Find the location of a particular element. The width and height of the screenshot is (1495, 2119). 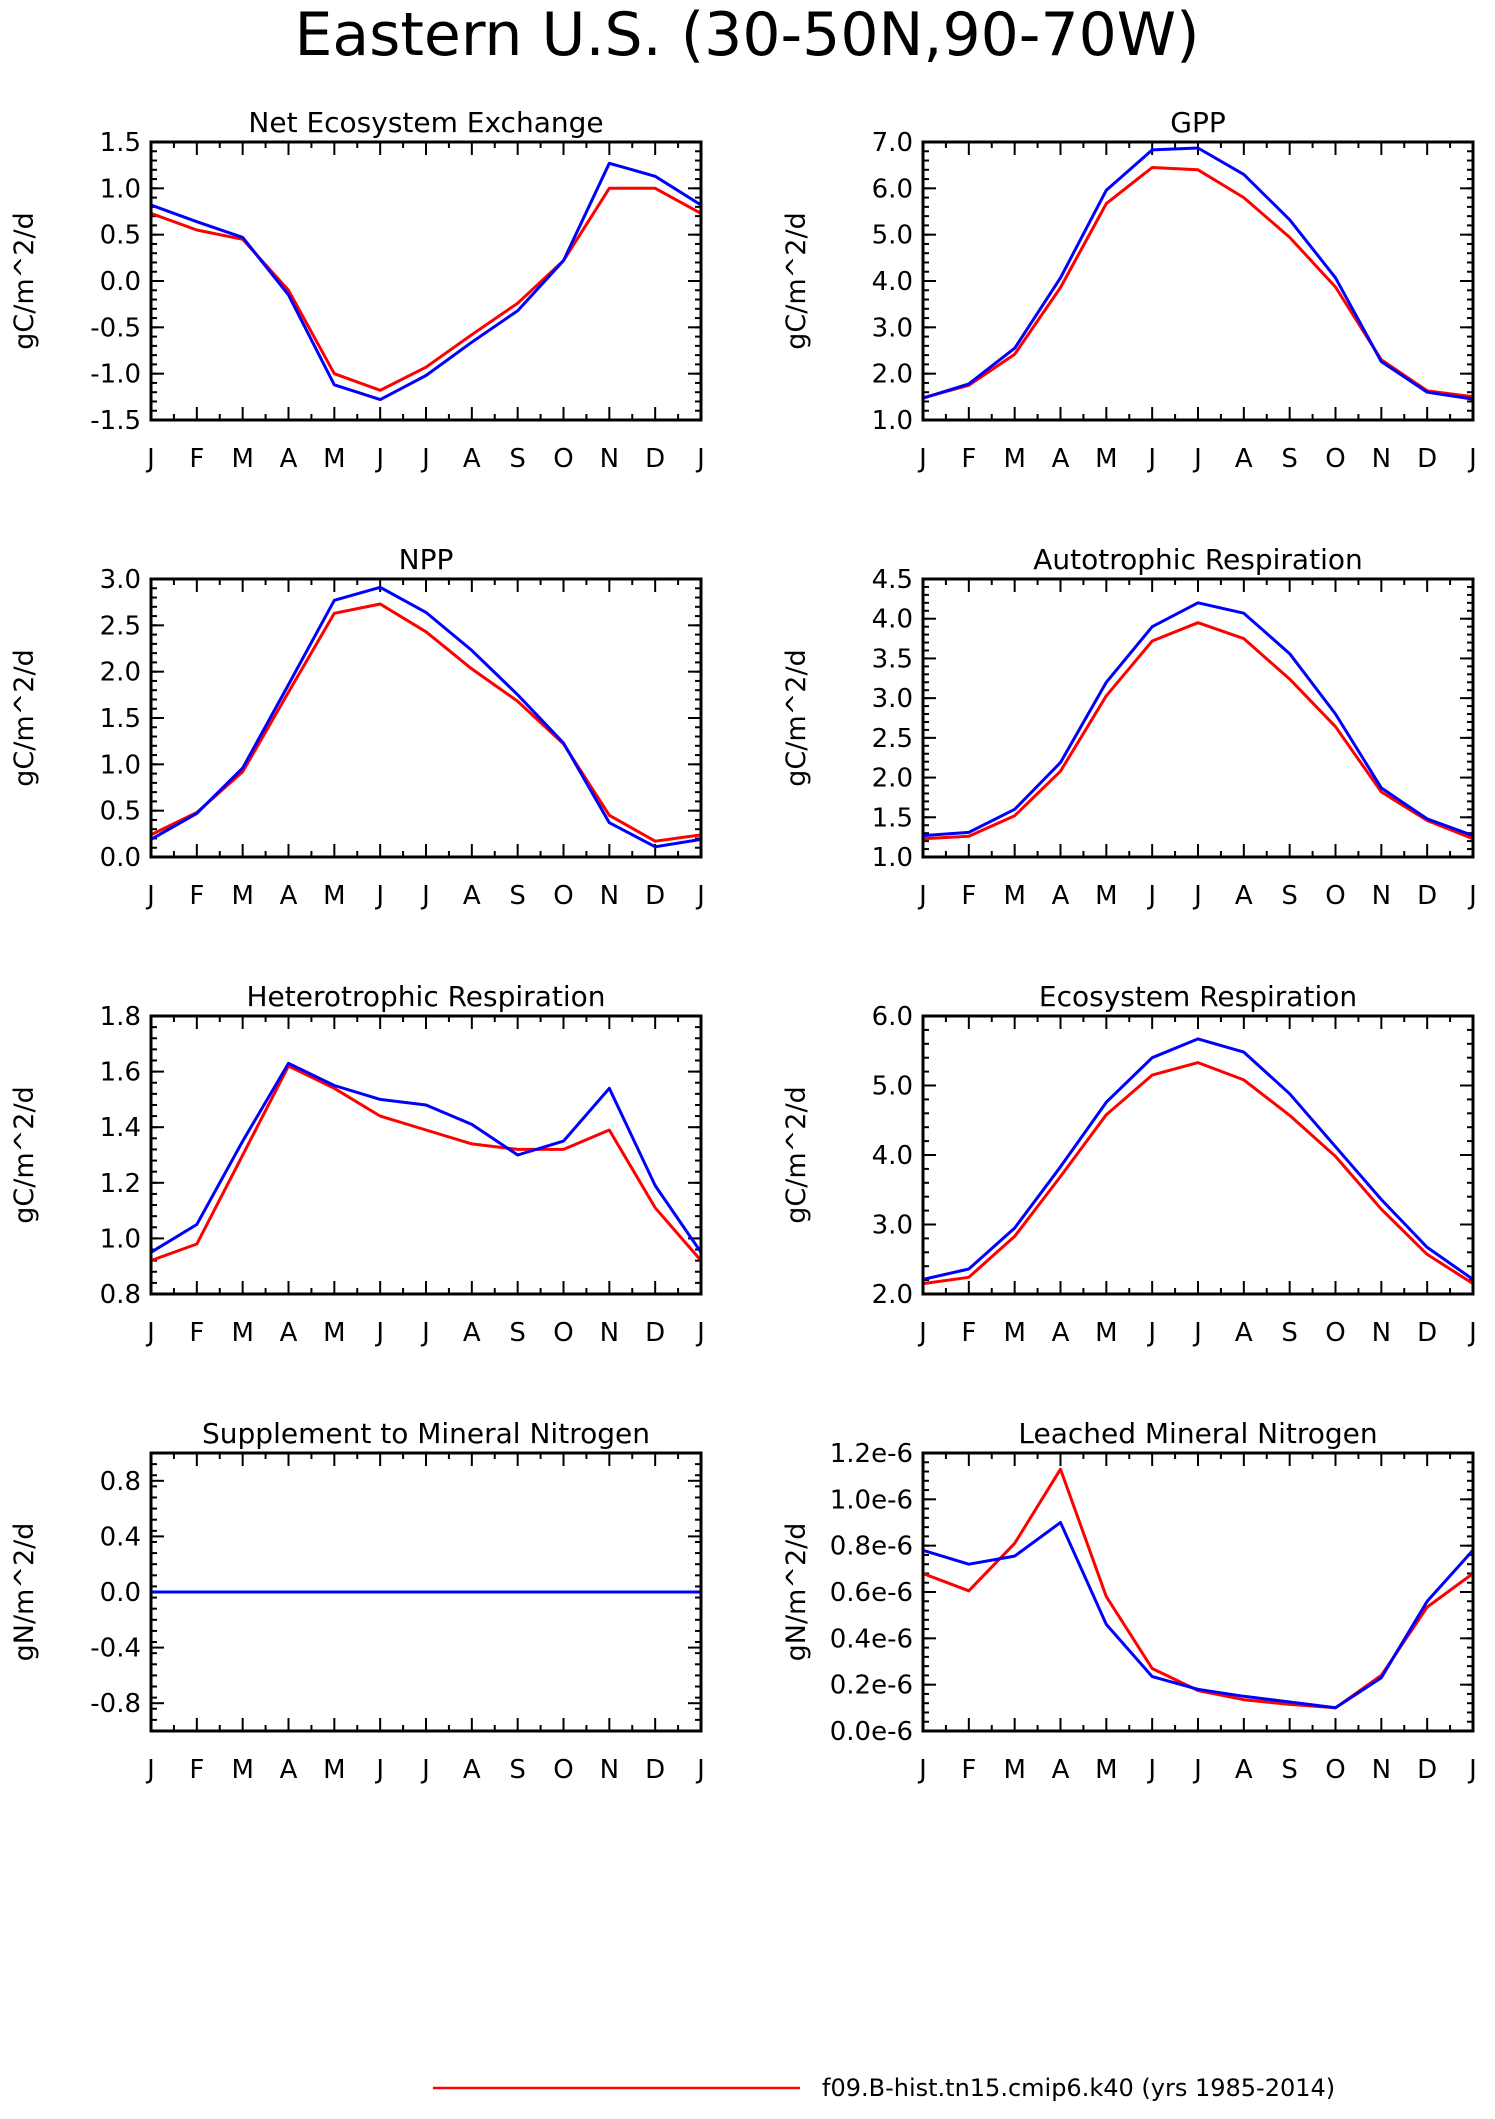

y-tick-label: 1.2e-6 is located at coordinates (871, 1454).